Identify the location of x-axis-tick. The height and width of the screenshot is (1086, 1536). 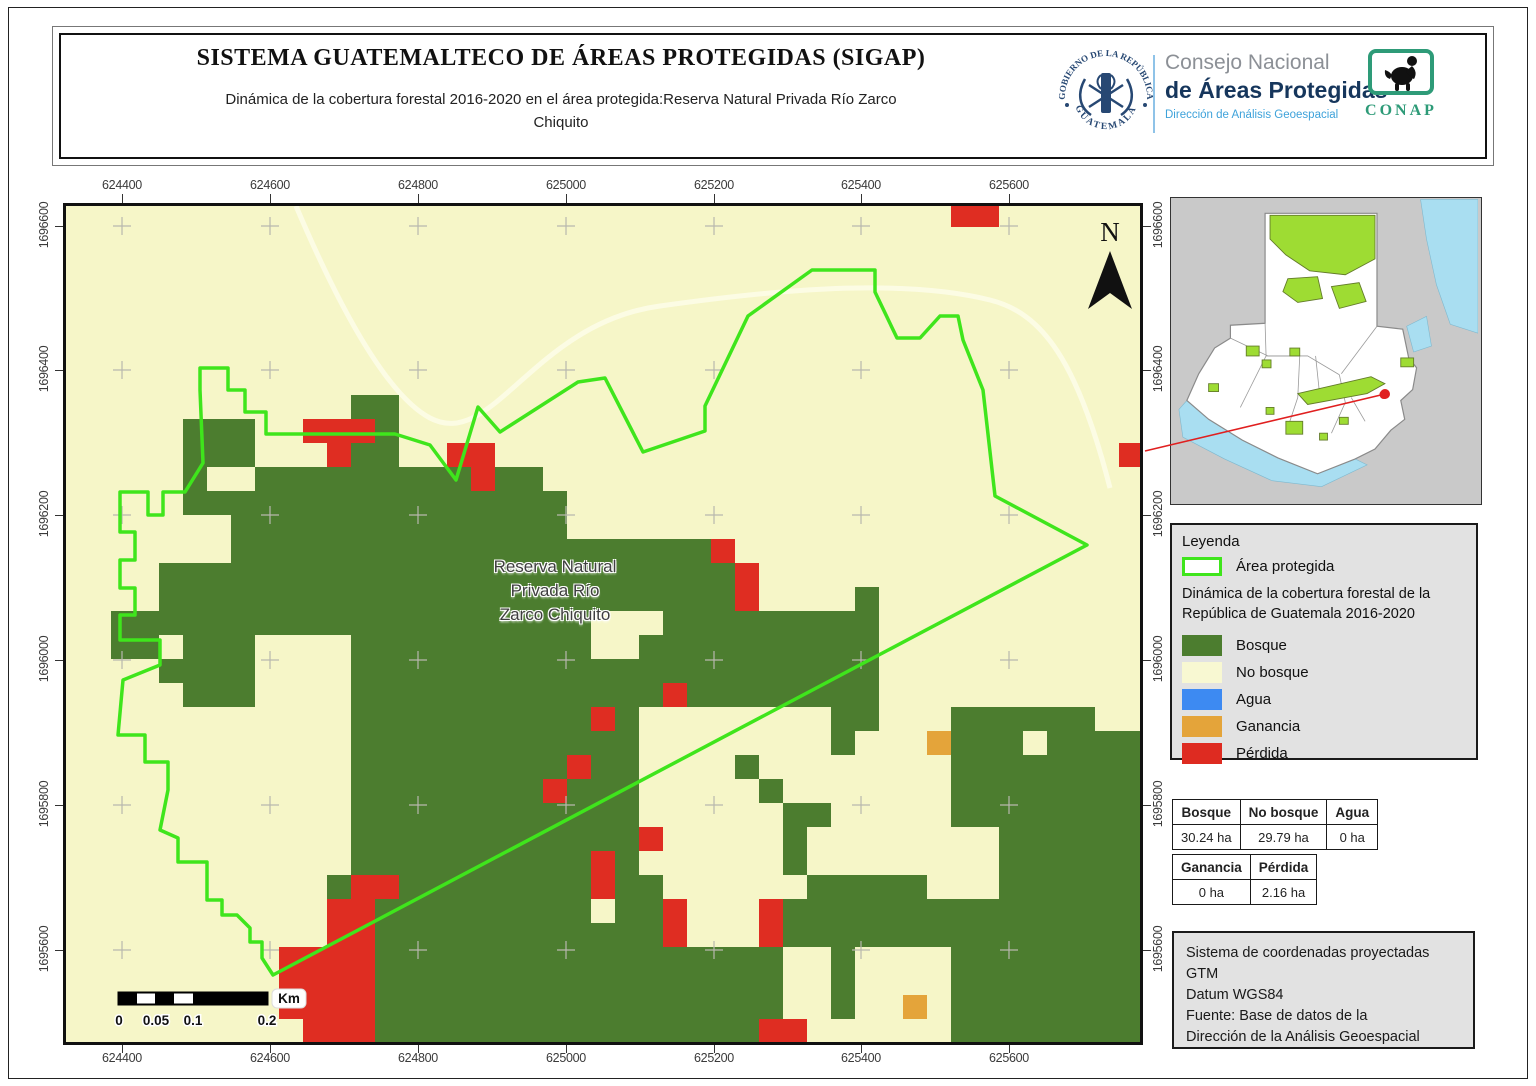
(714, 1048).